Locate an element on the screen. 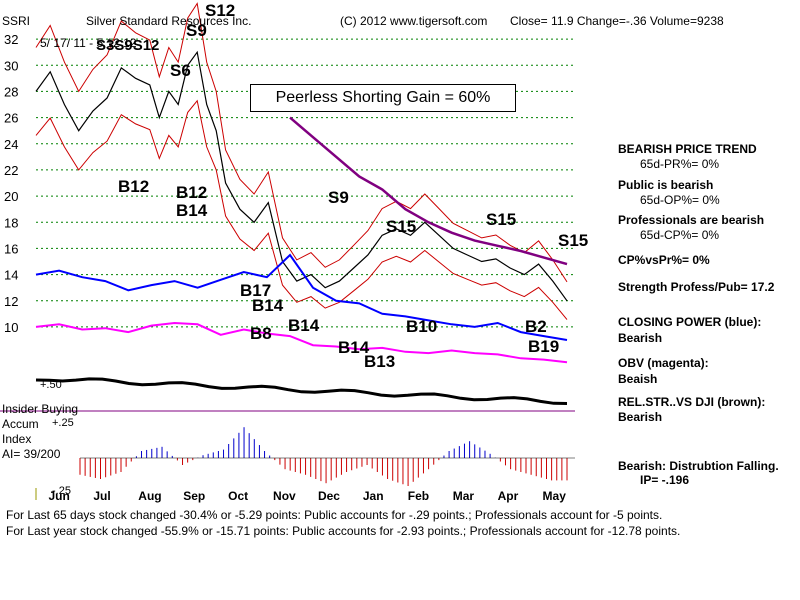  ip-value: IP= -.196 is located at coordinates (665, 480).